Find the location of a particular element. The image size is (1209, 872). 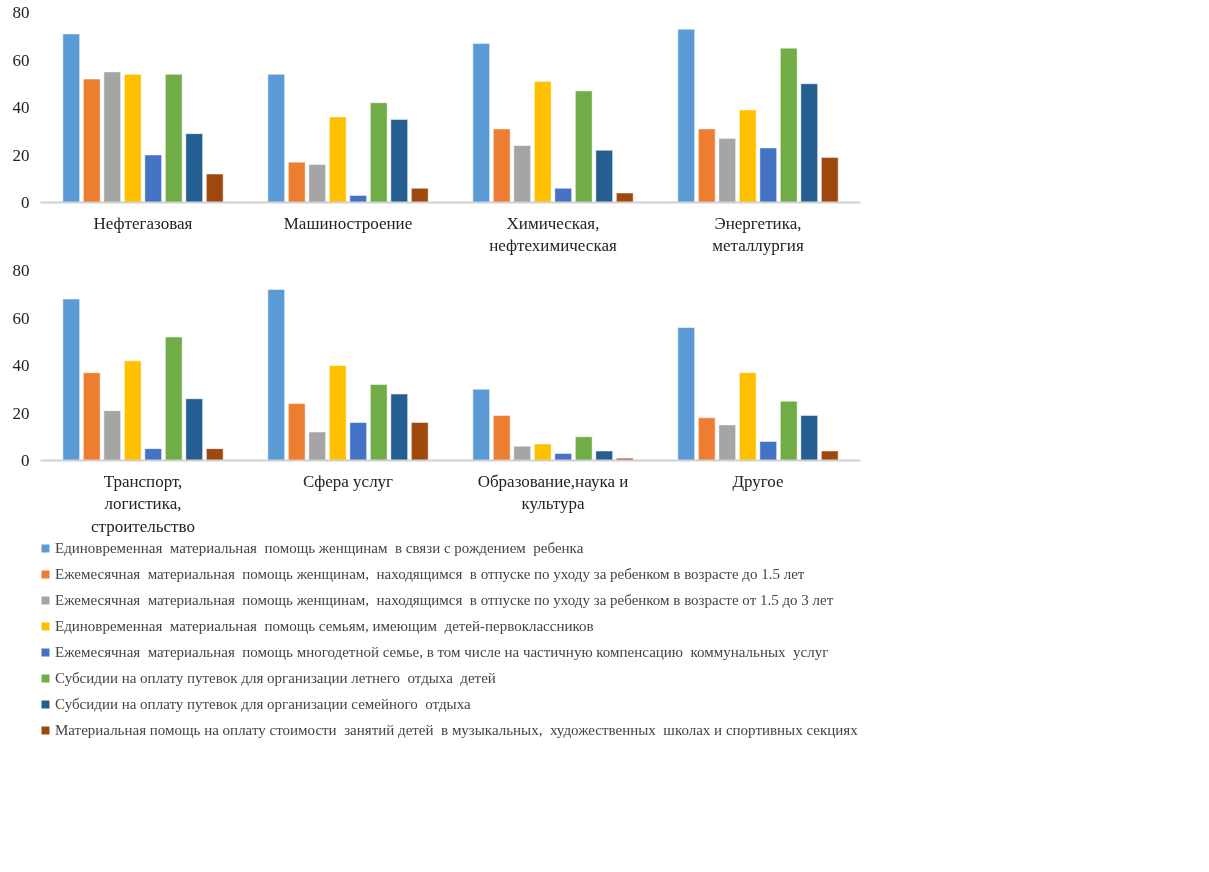

x-tick-label: Транспорт, логистика, строительство is located at coordinates (143, 504).